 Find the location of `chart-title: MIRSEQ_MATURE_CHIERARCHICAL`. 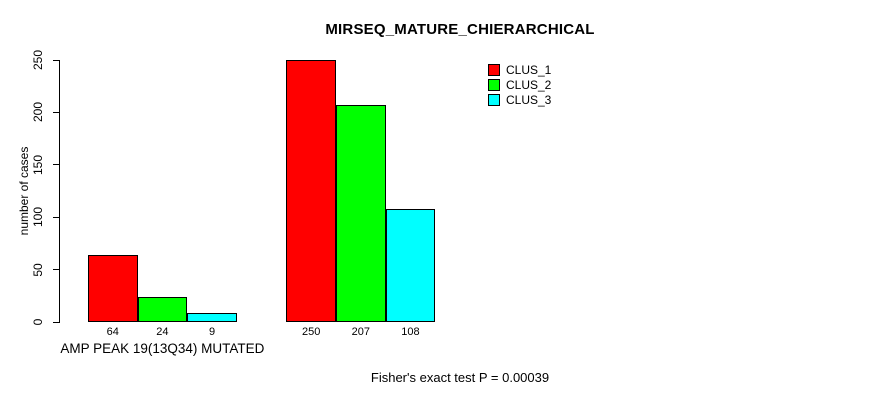

chart-title: MIRSEQ_MATURE_CHIERARCHICAL is located at coordinates (460, 29).